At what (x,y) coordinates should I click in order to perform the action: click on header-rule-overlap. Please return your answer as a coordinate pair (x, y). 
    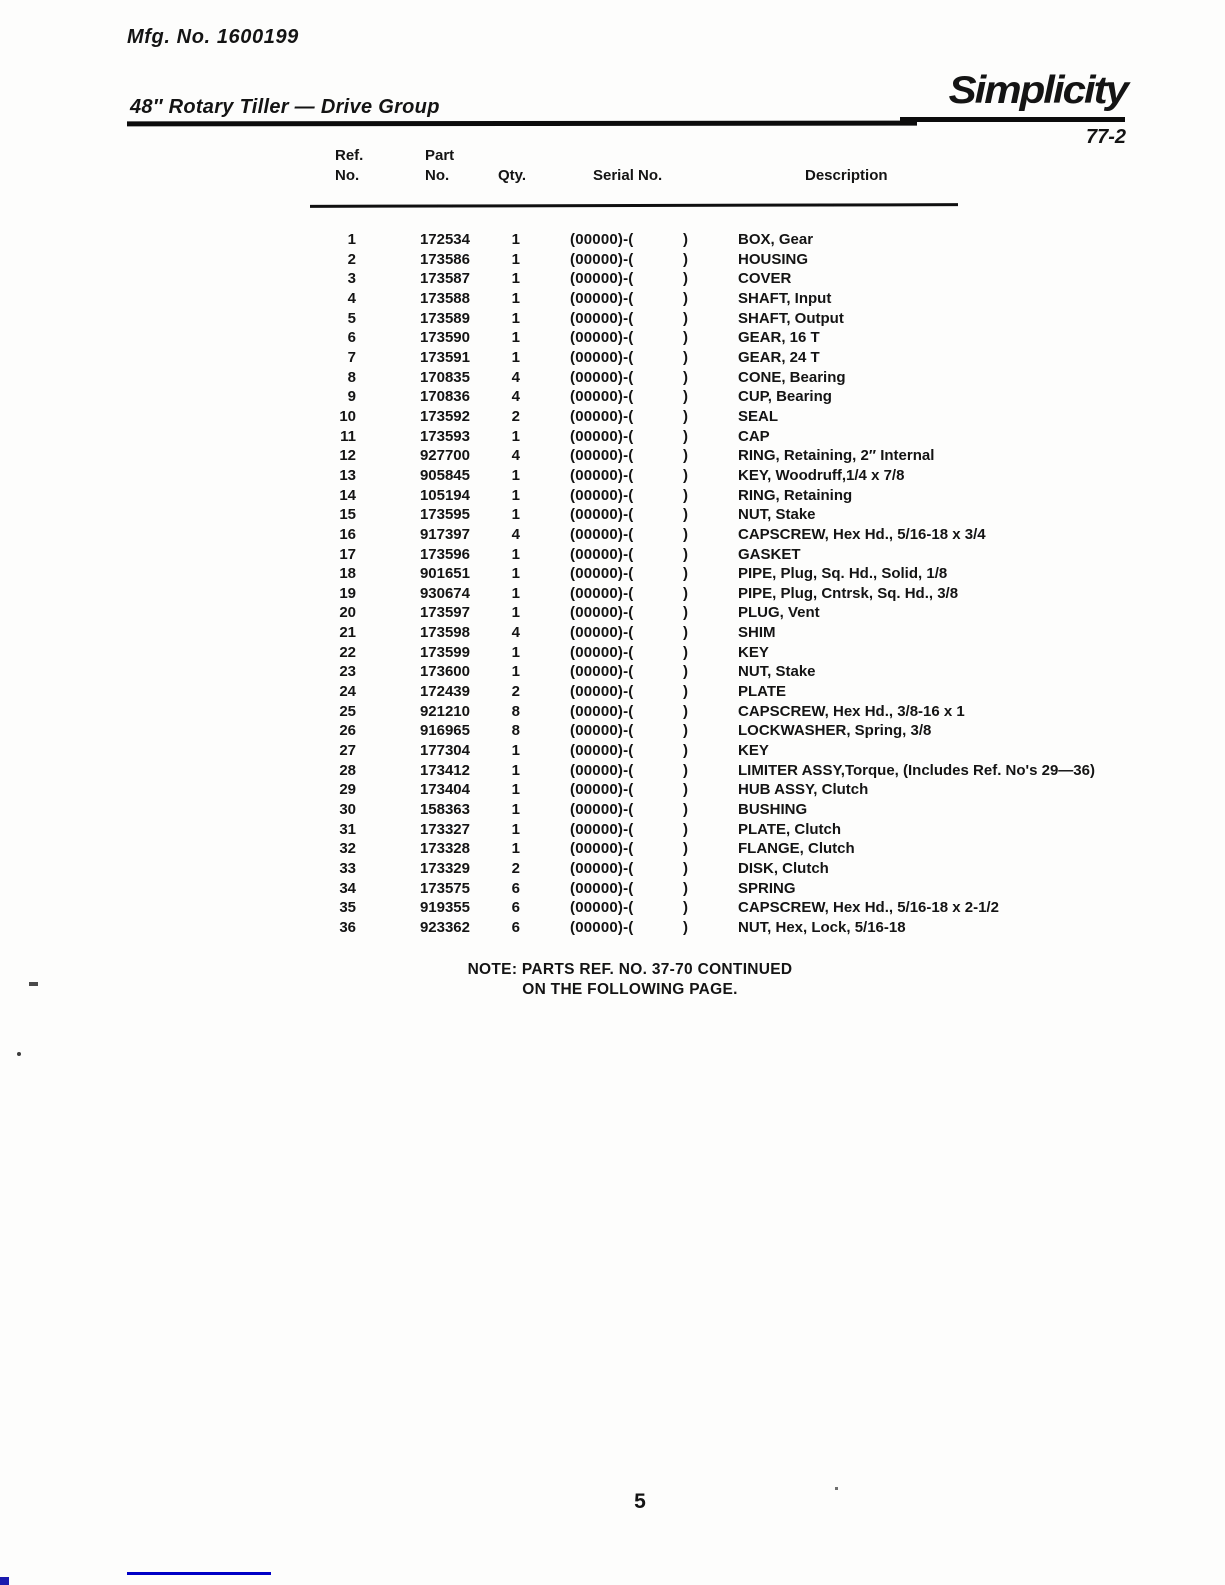
    Looking at the image, I should click on (430, 125).